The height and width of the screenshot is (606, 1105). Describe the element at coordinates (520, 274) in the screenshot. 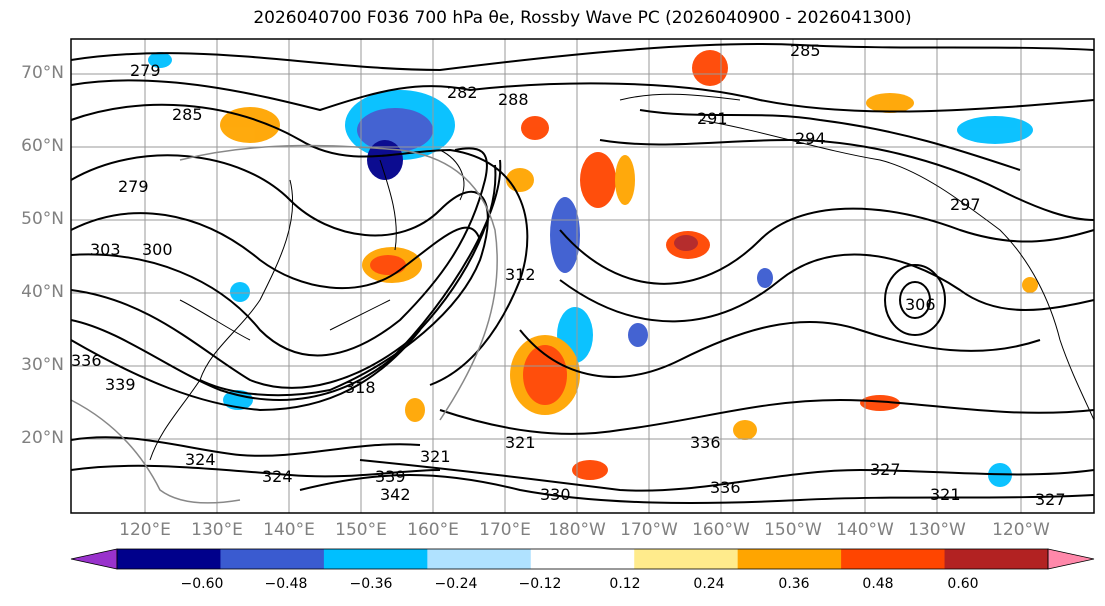

I see `contour-label: 312` at that location.